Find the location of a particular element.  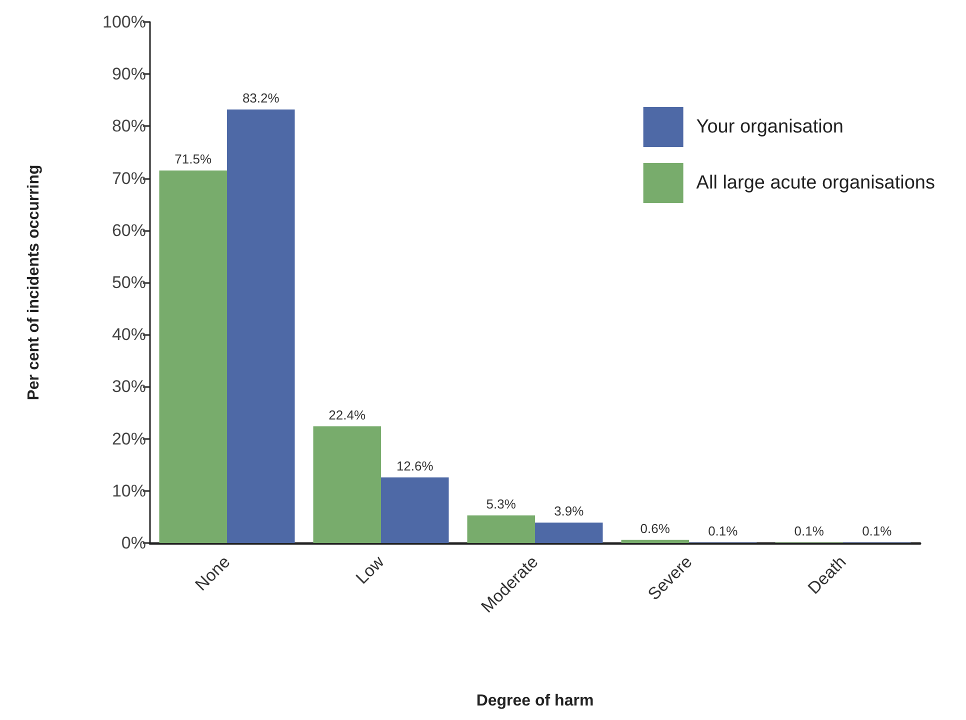

y-tick-label: 70% is located at coordinates (129, 178).